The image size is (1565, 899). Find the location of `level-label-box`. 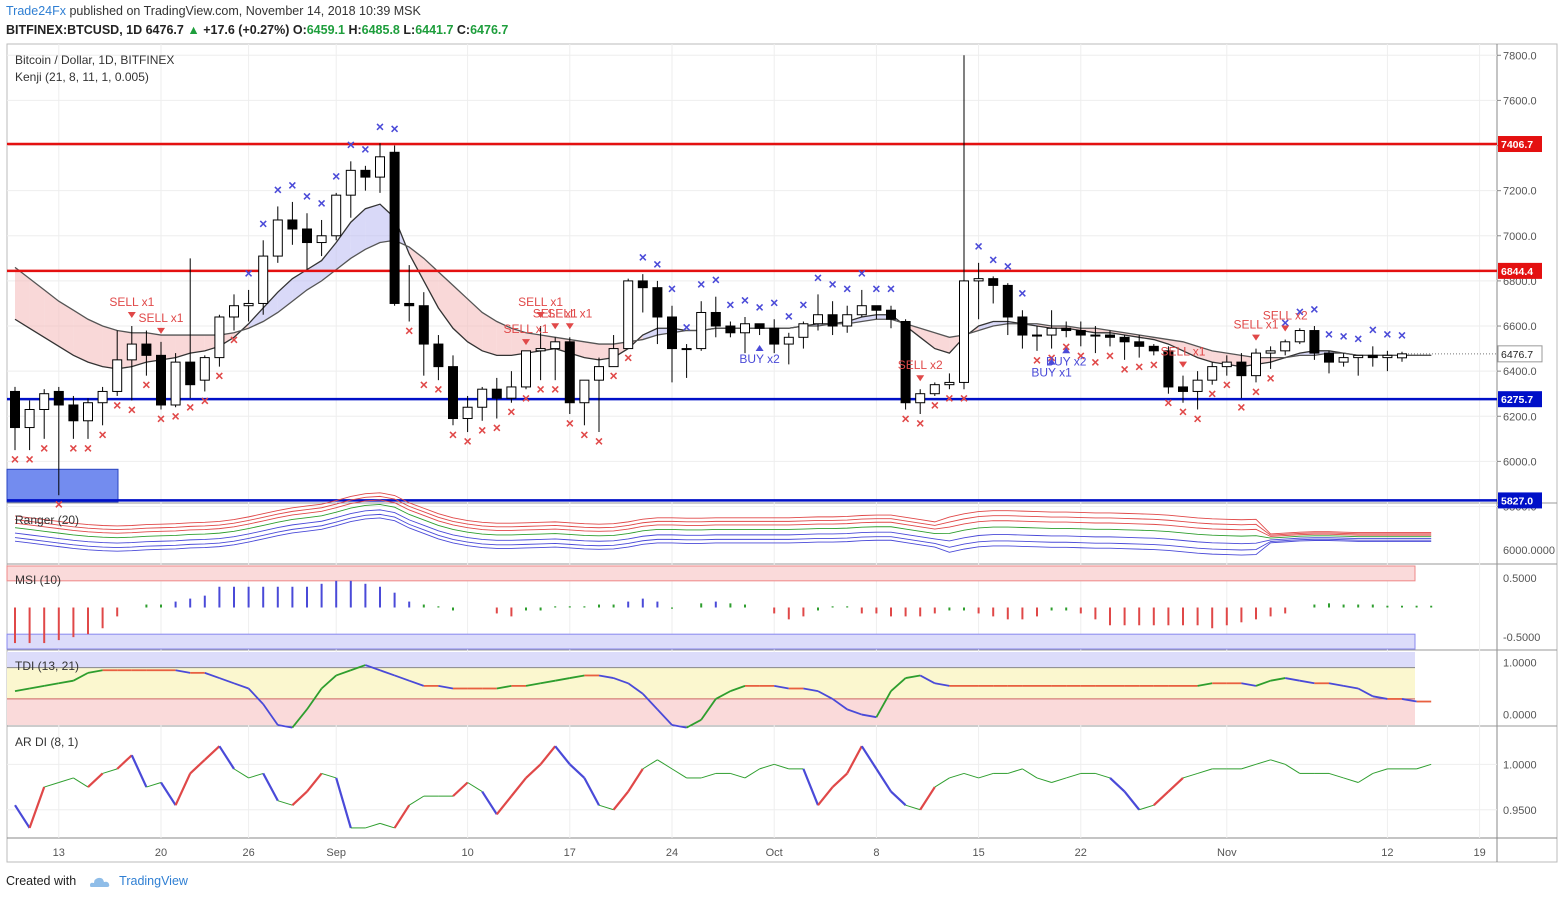

level-label-box is located at coordinates (1520, 270).